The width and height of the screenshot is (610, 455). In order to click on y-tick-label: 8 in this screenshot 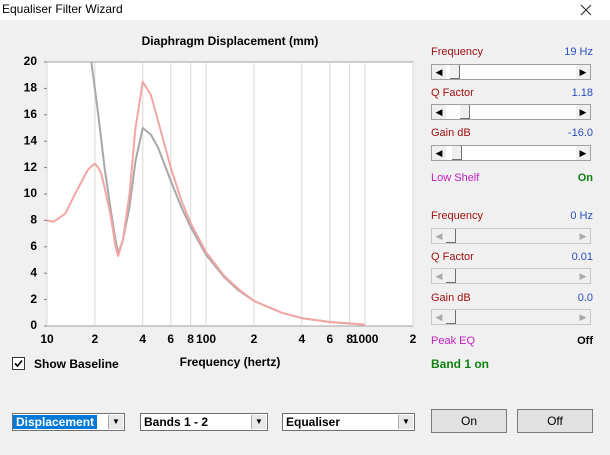, I will do `click(33, 220)`.